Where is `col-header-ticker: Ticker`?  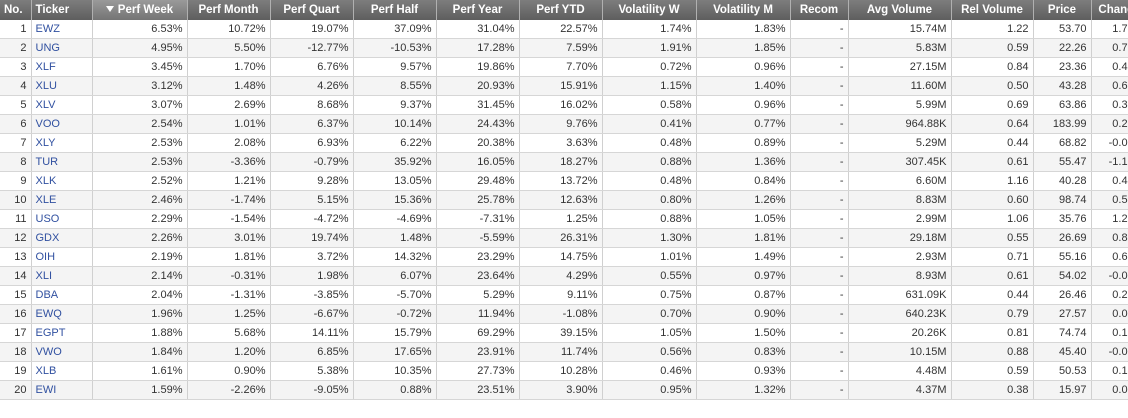 col-header-ticker: Ticker is located at coordinates (62, 10).